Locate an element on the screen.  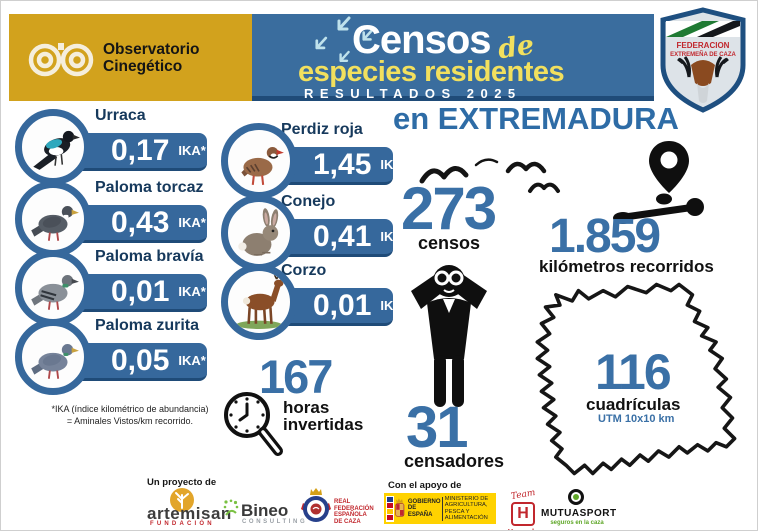
footnote-line1: *IKA (índice kilométrico de abundancia) is located at coordinates (130, 409).